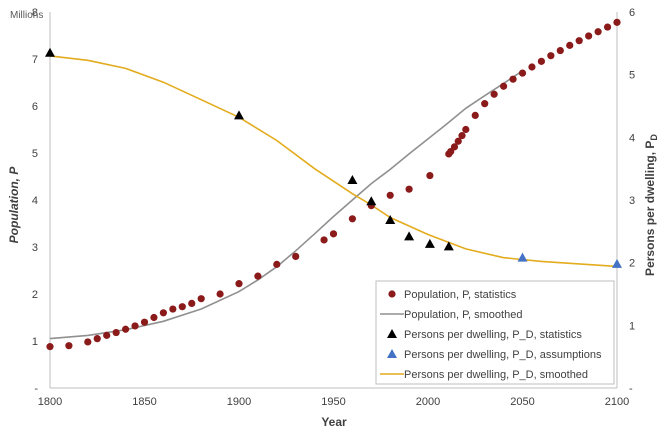  I want to click on left-y-tick-label: 3, so click(35, 248).